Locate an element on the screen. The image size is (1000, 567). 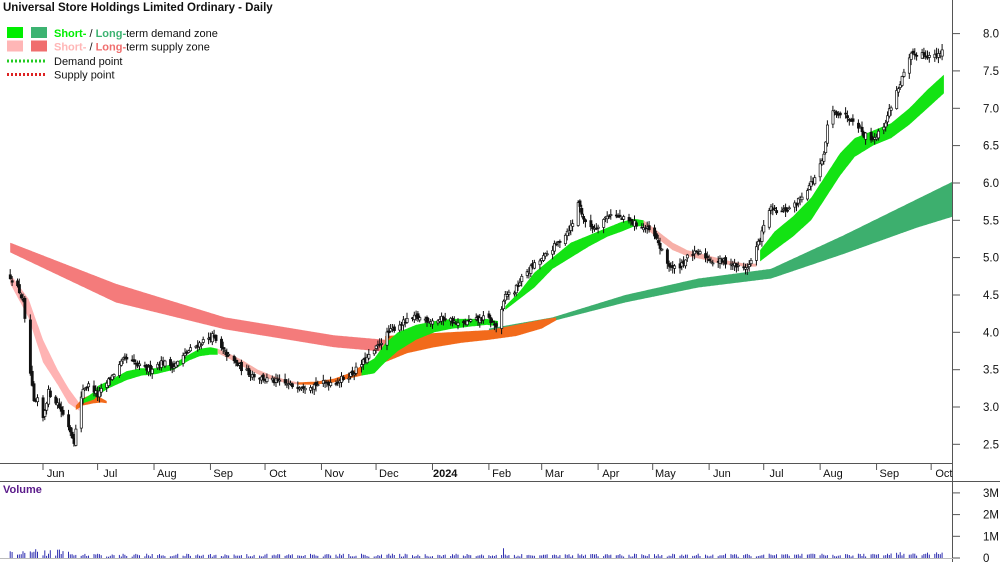
y-tick-label: 6.5 is located at coordinates (991, 147).